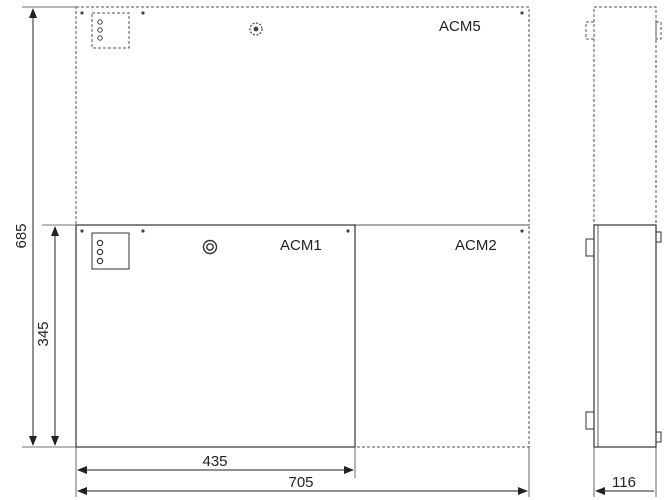 This screenshot has height=500, width=672. I want to click on acm2-label: ACM2, so click(476, 245).